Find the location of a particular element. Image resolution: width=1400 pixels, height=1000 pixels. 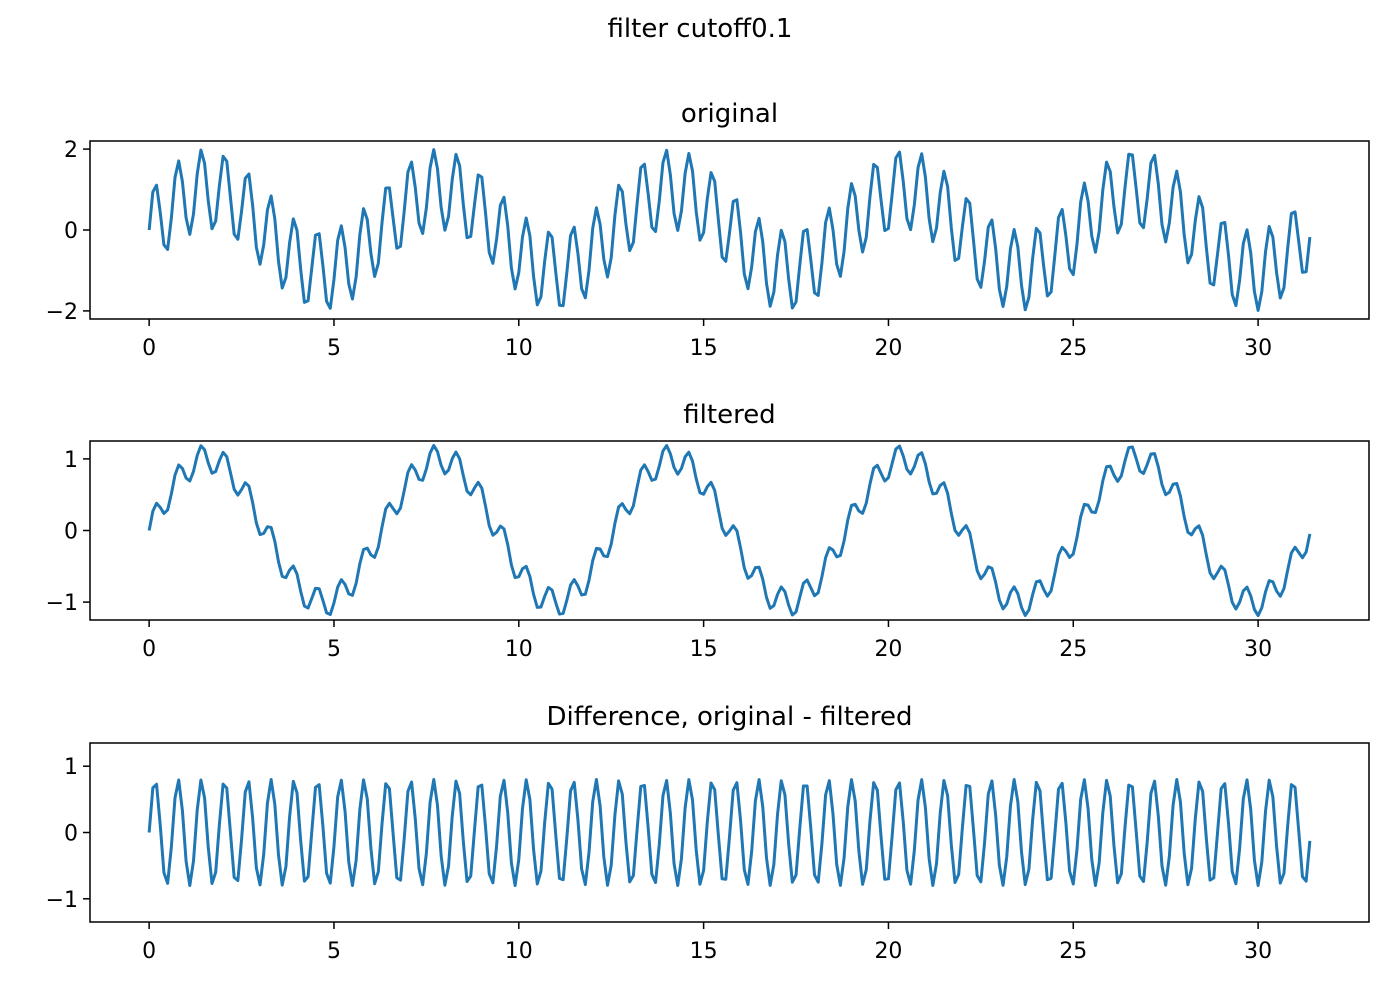

subplot-title: original is located at coordinates (729, 114).